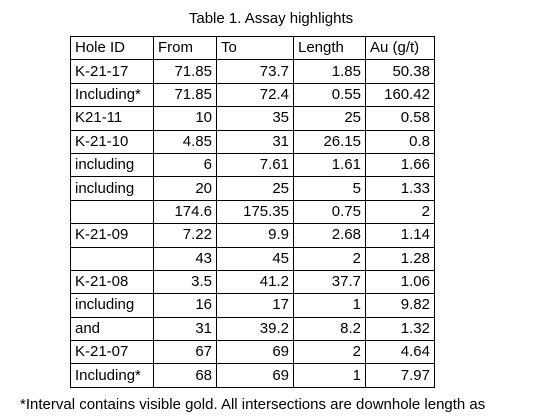 This screenshot has height=417, width=542. What do you see at coordinates (185, 48) in the screenshot?
I see `header-from: From` at bounding box center [185, 48].